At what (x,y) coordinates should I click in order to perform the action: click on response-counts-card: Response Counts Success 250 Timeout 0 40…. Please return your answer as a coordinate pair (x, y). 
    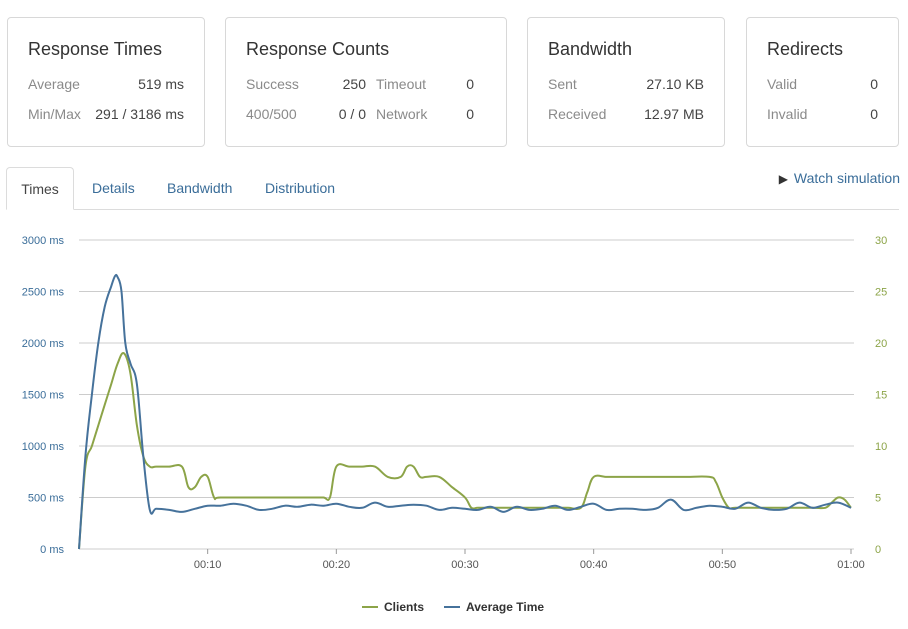
    Looking at the image, I should click on (366, 82).